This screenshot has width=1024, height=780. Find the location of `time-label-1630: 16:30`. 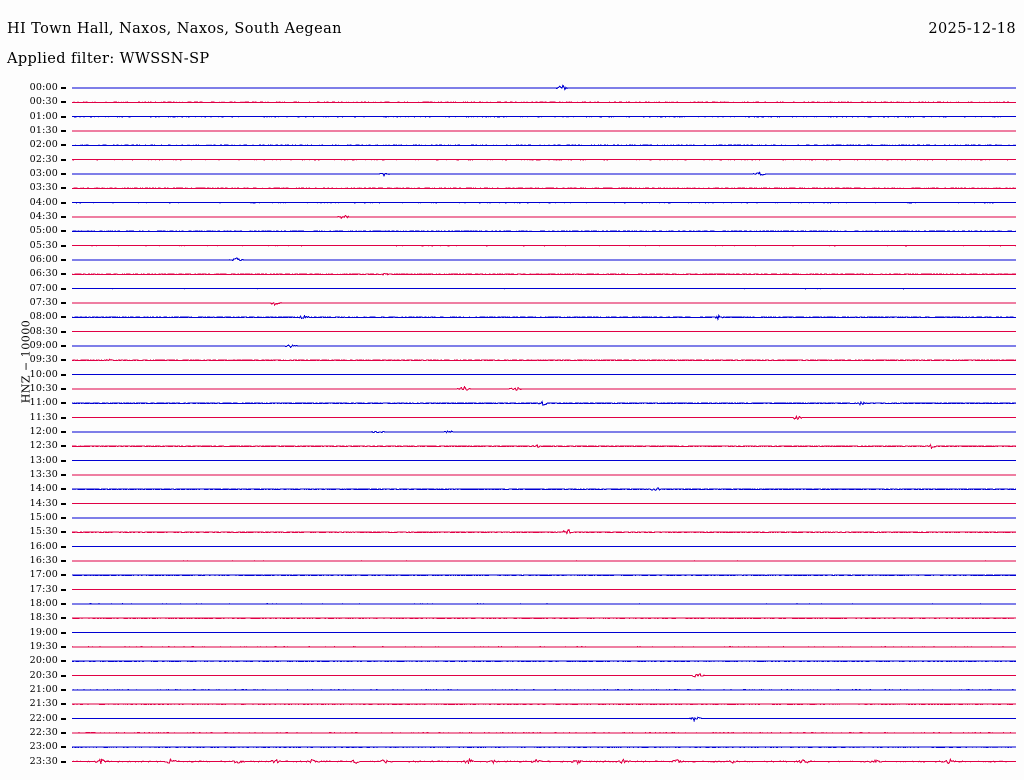

time-label-1630: 16:30 is located at coordinates (43, 560).